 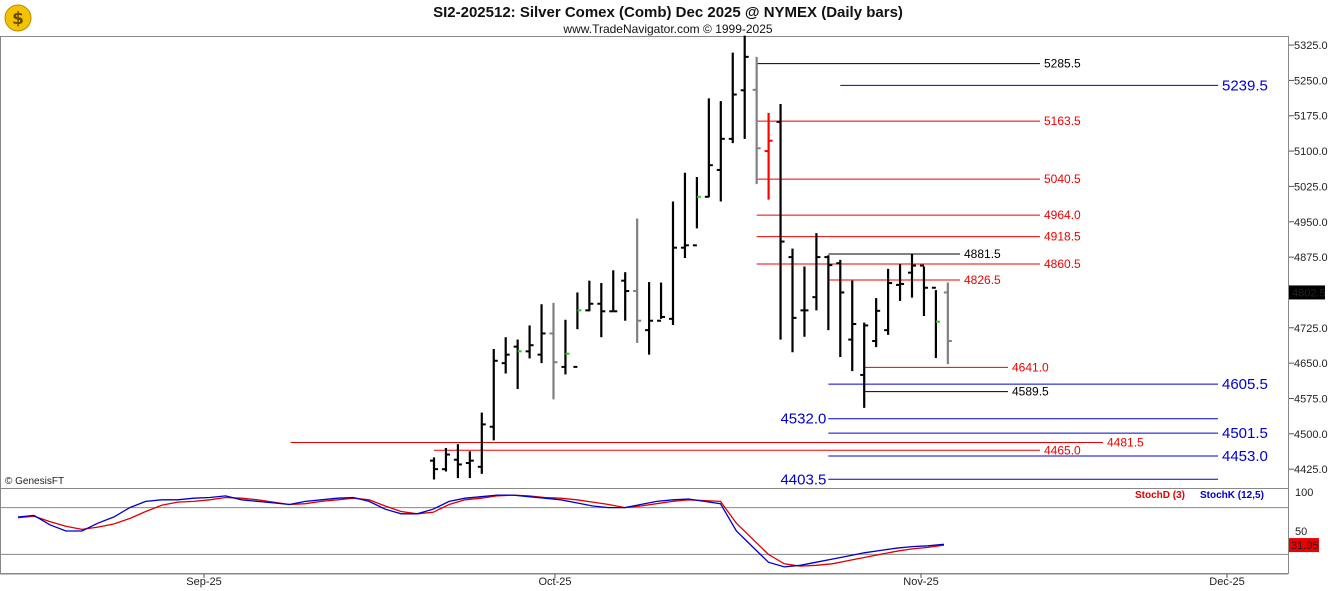 What do you see at coordinates (34, 481) in the screenshot?
I see `watermark: © GenesisFT` at bounding box center [34, 481].